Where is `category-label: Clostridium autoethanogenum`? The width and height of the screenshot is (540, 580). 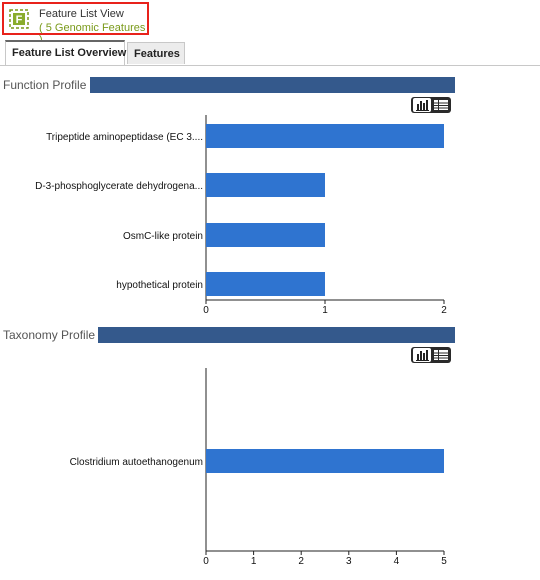
category-label: Clostridium autoethanogenum is located at coordinates (136, 462).